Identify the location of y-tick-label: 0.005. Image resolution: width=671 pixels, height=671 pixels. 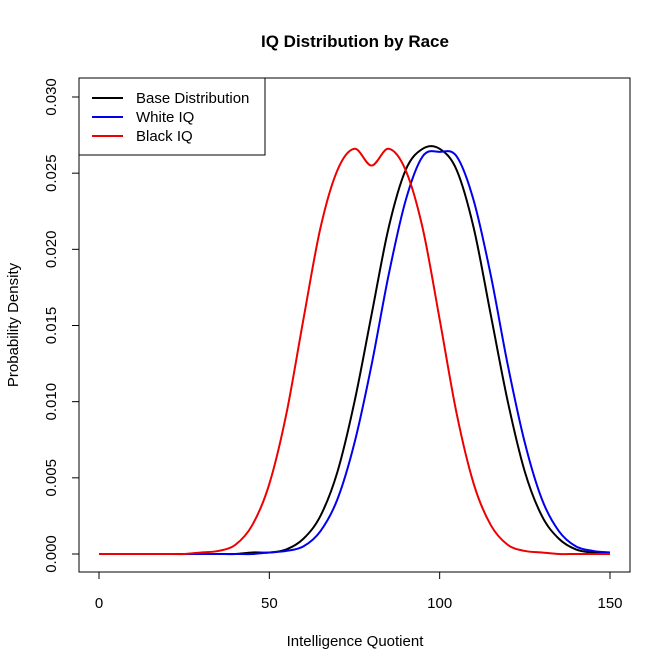
(51, 478).